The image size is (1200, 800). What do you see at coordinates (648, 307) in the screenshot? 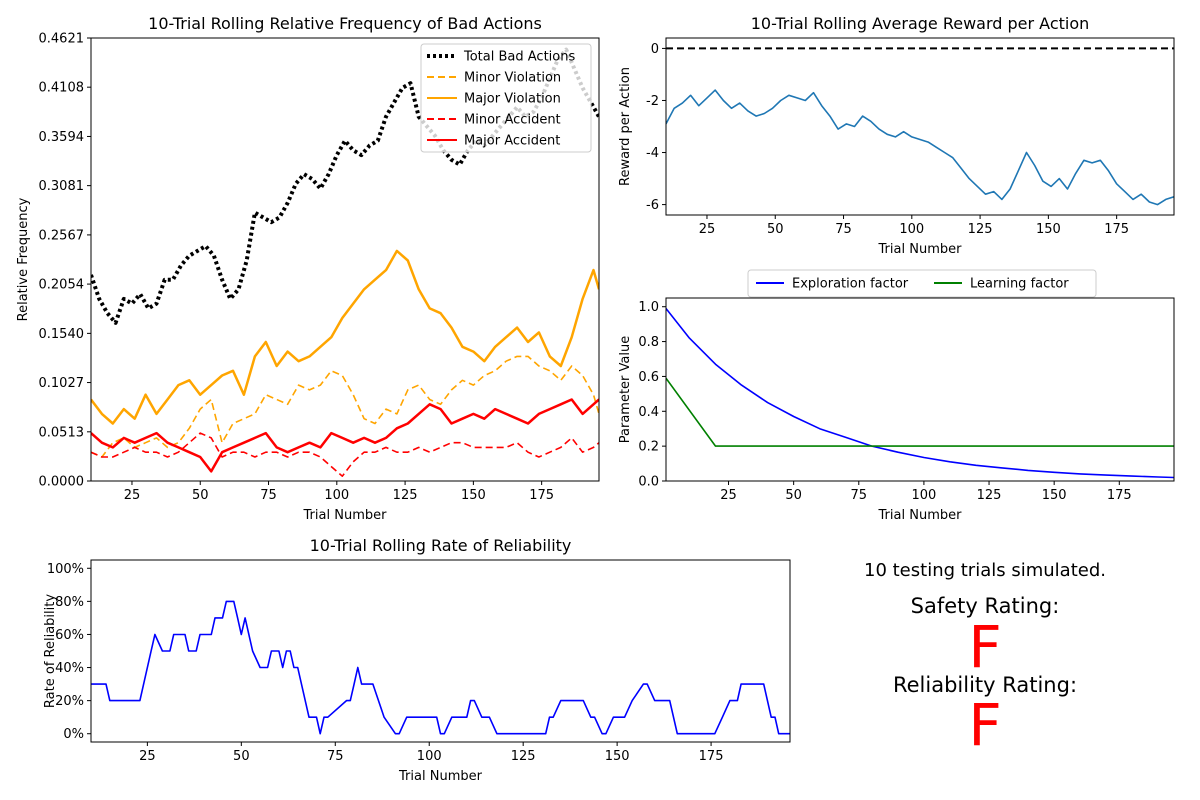
I see `y-tick-label: 1.0` at bounding box center [648, 307].